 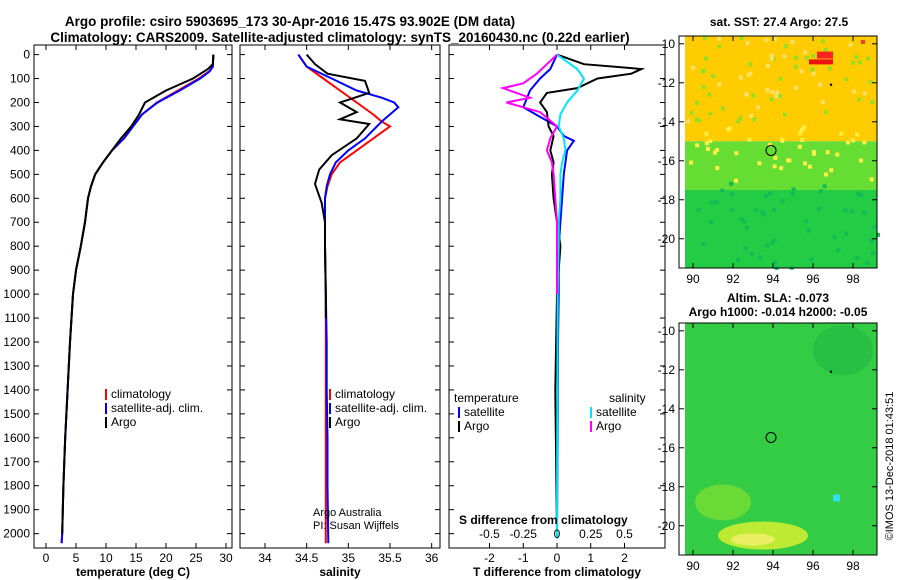 I want to click on x-tick-label: 36, so click(x=432, y=558).